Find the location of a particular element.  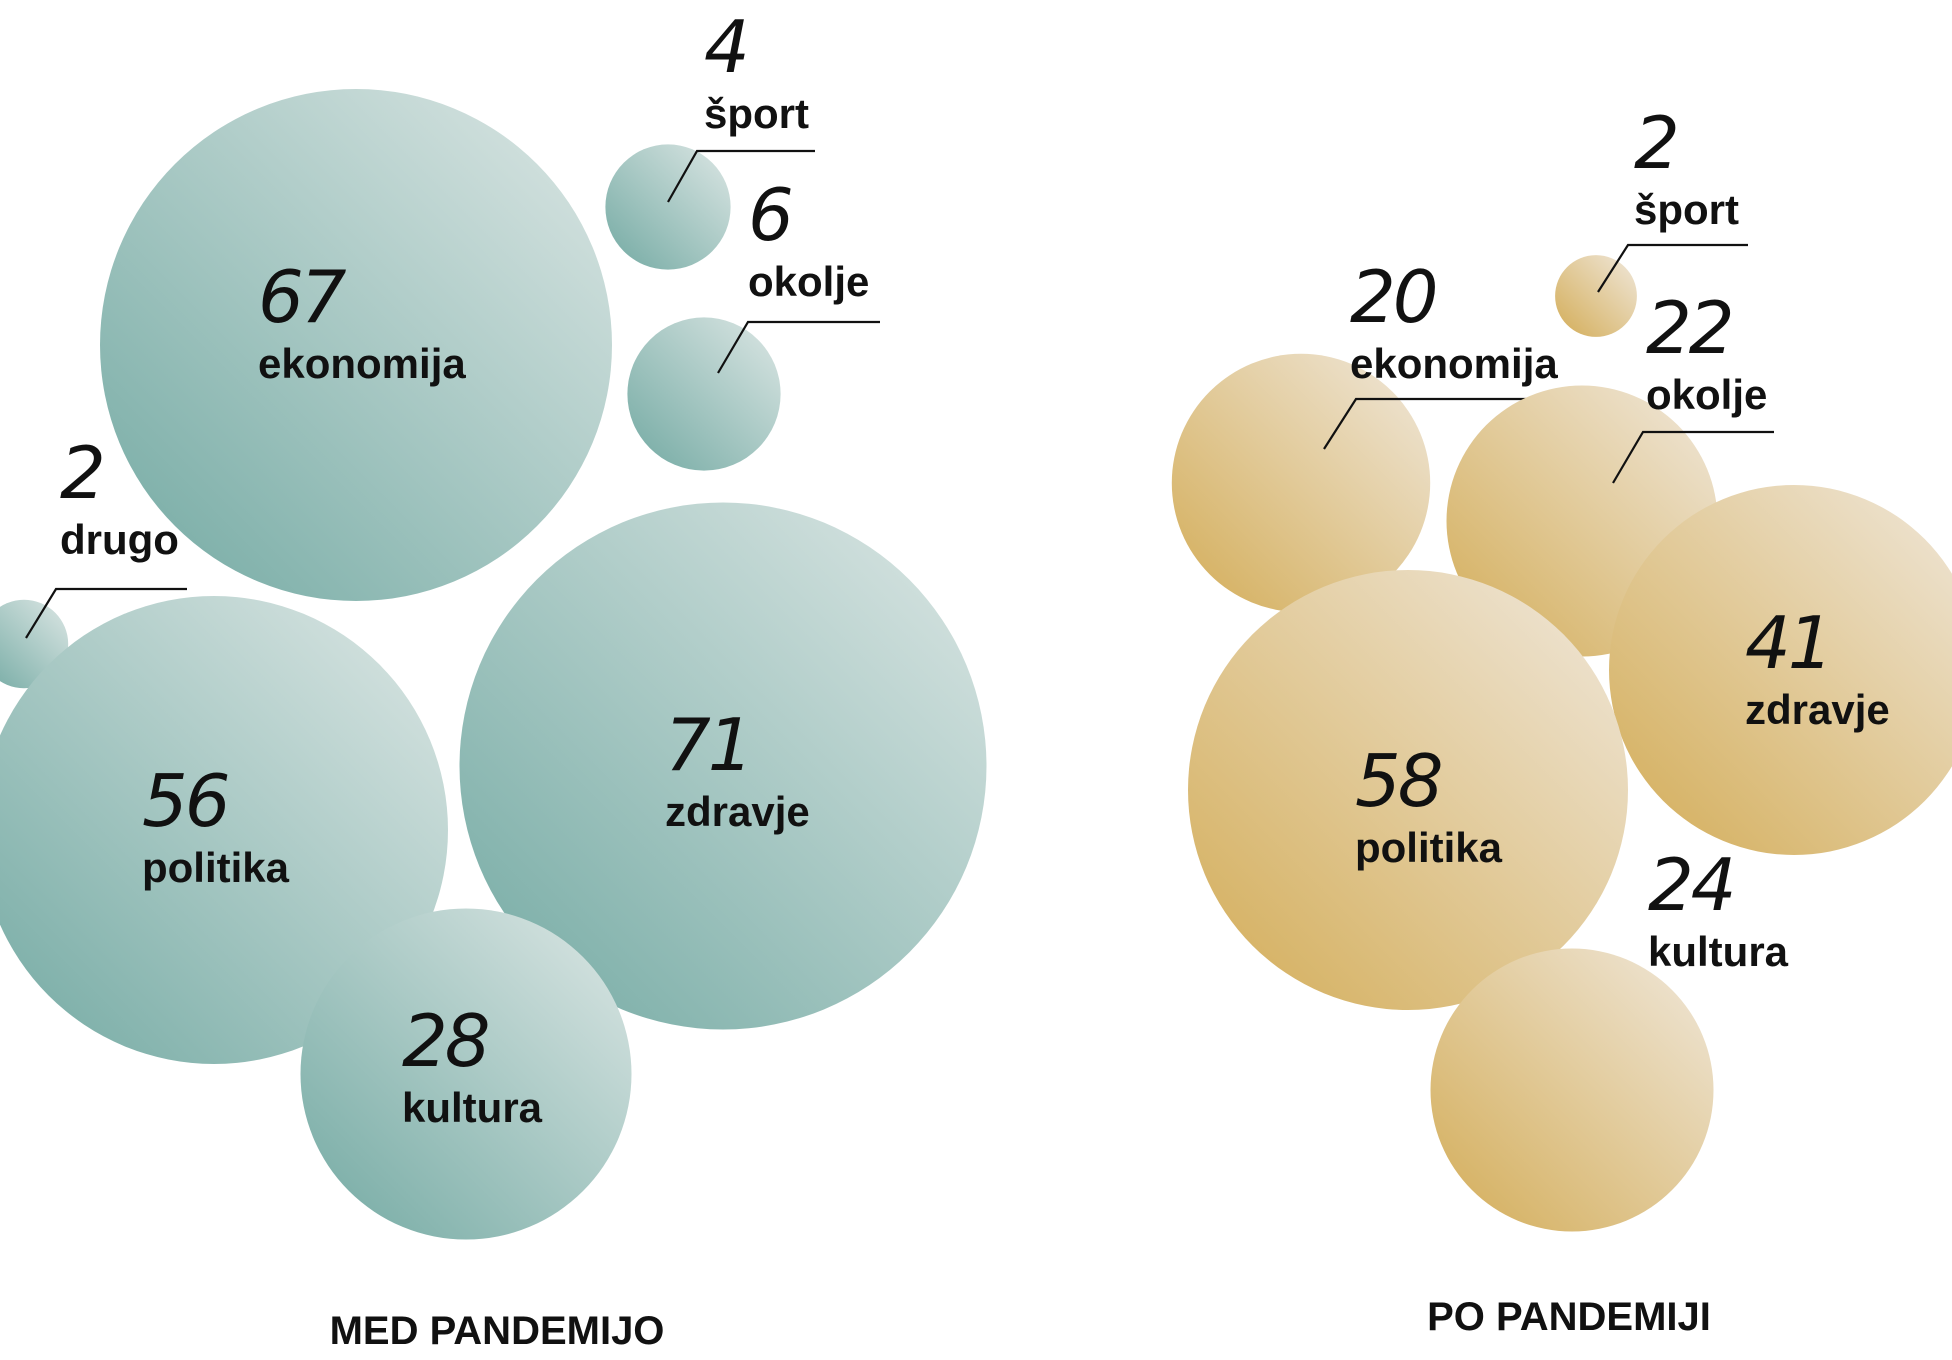

value-label-drugo: 2 is located at coordinates (81, 473).